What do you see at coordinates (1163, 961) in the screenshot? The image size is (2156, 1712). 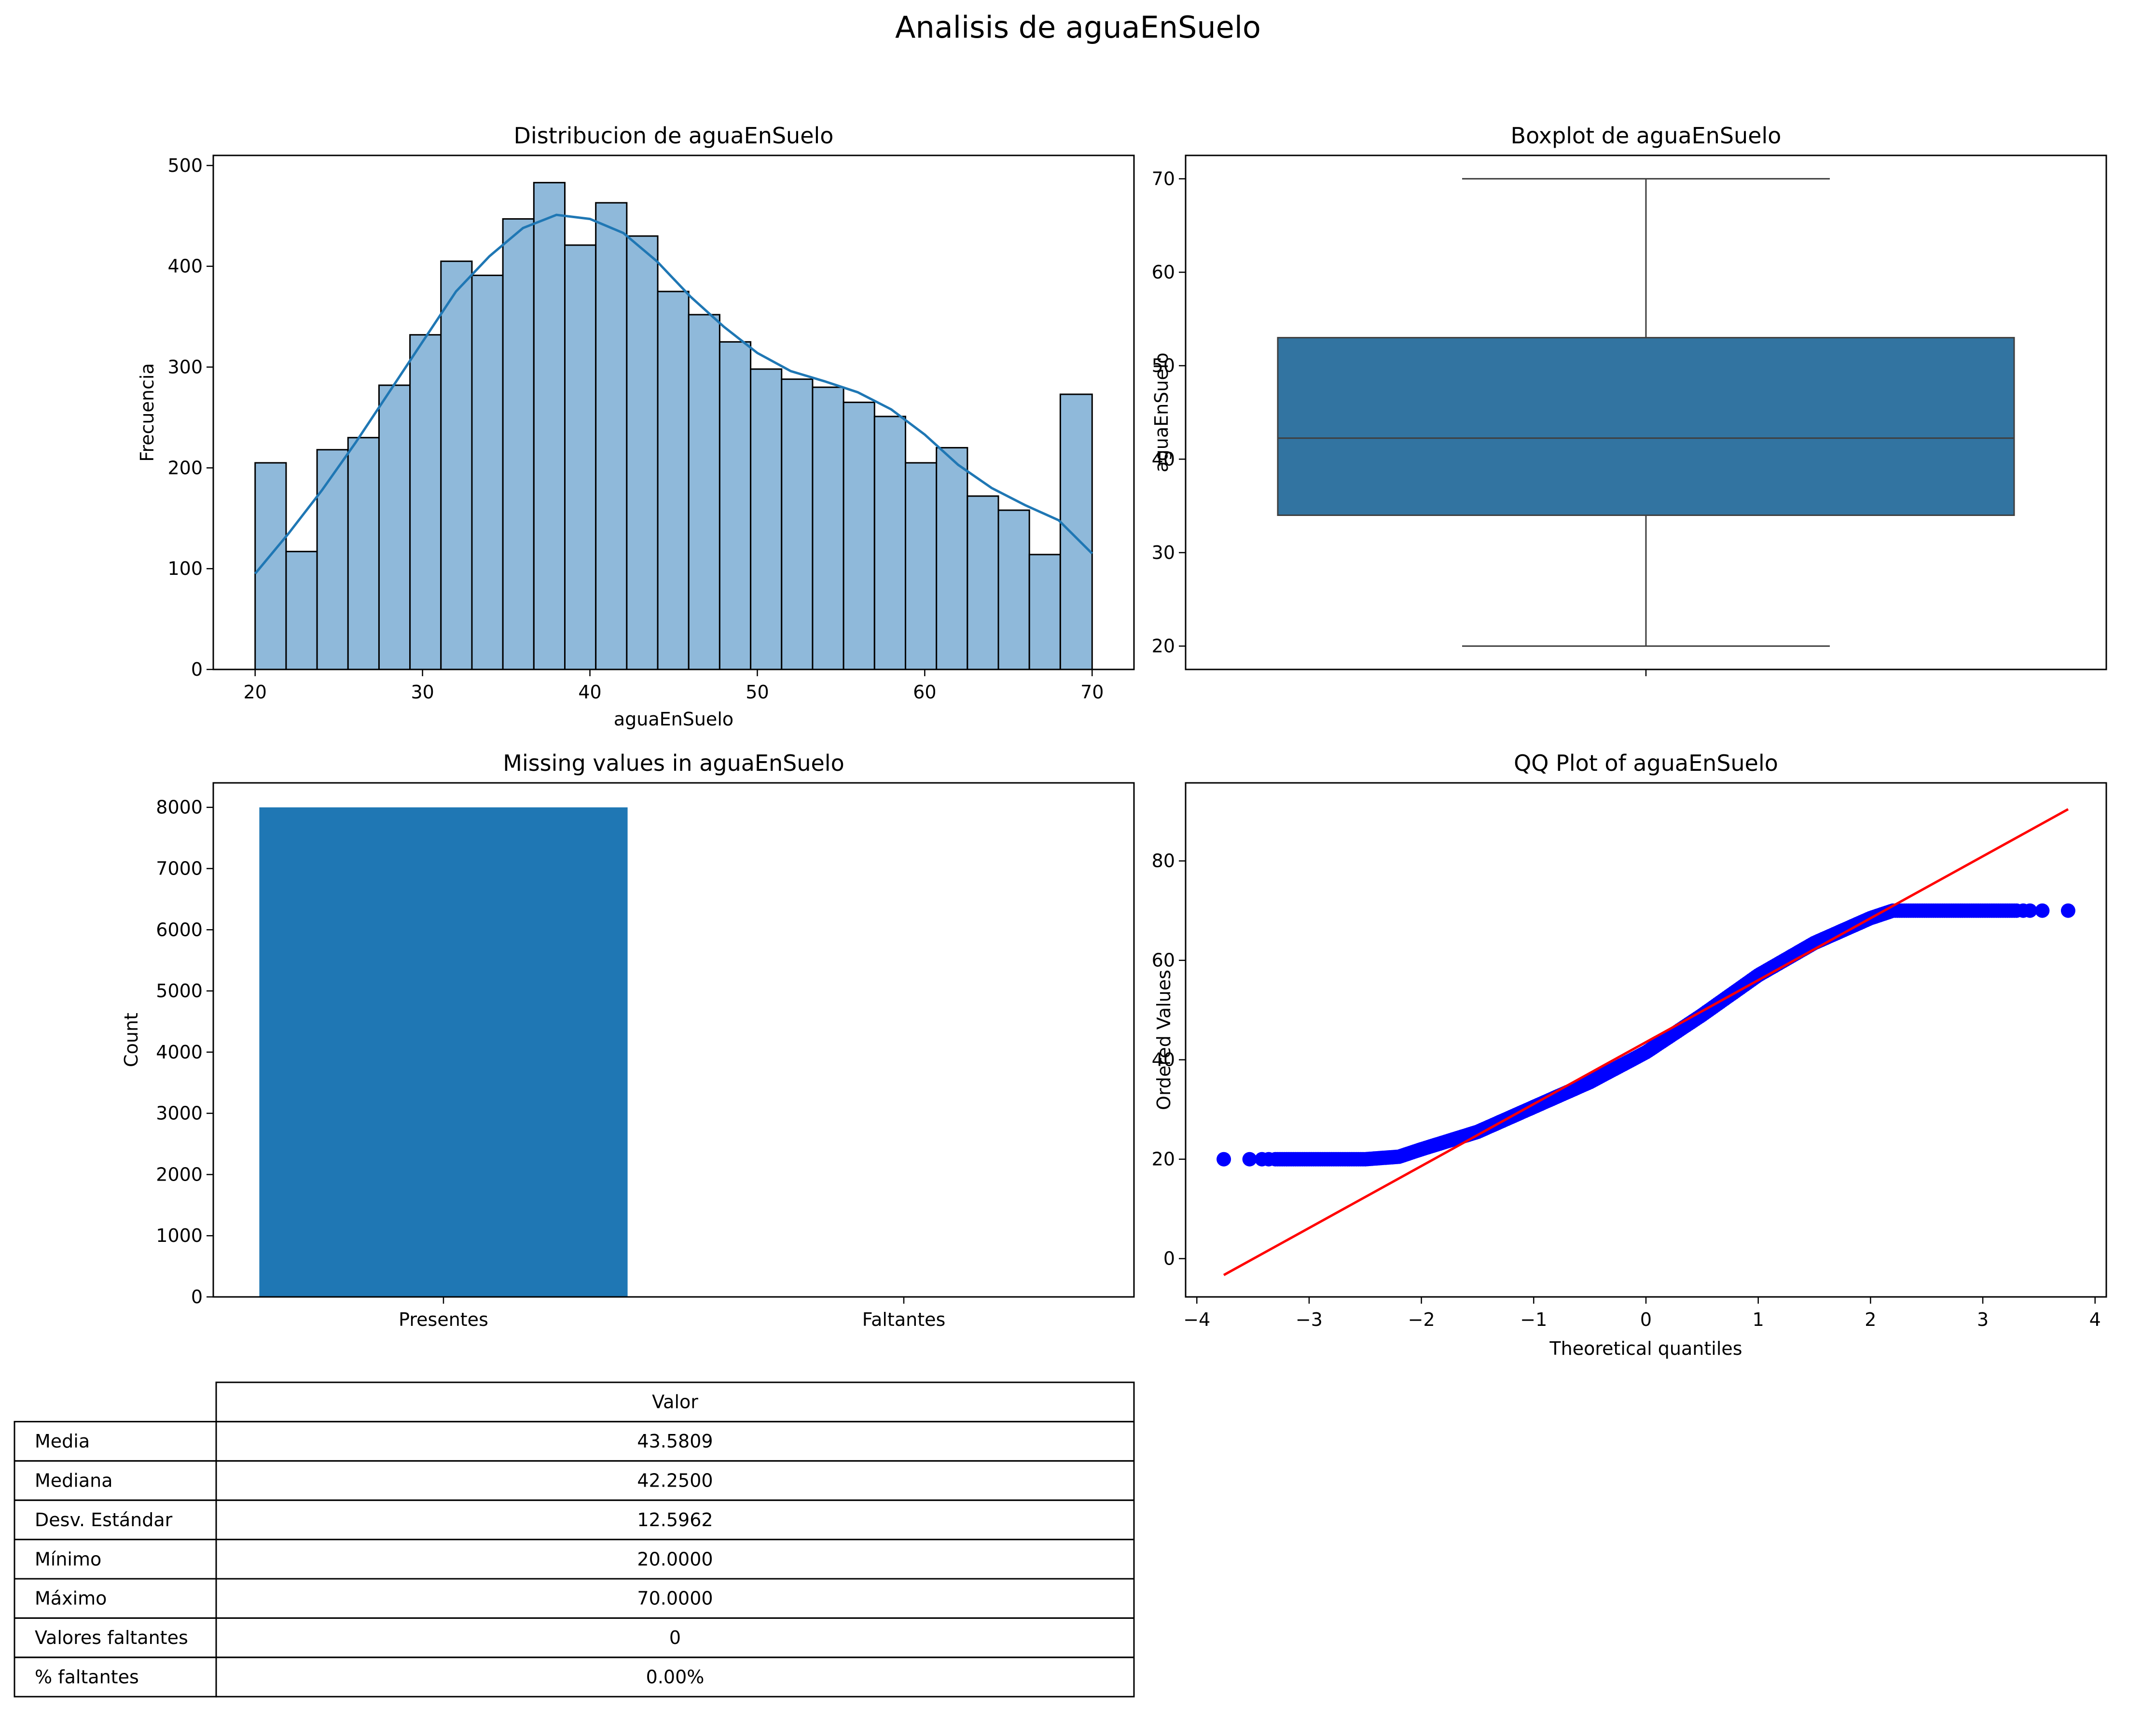 I see `qq-plot-ytick-label: 60` at bounding box center [1163, 961].